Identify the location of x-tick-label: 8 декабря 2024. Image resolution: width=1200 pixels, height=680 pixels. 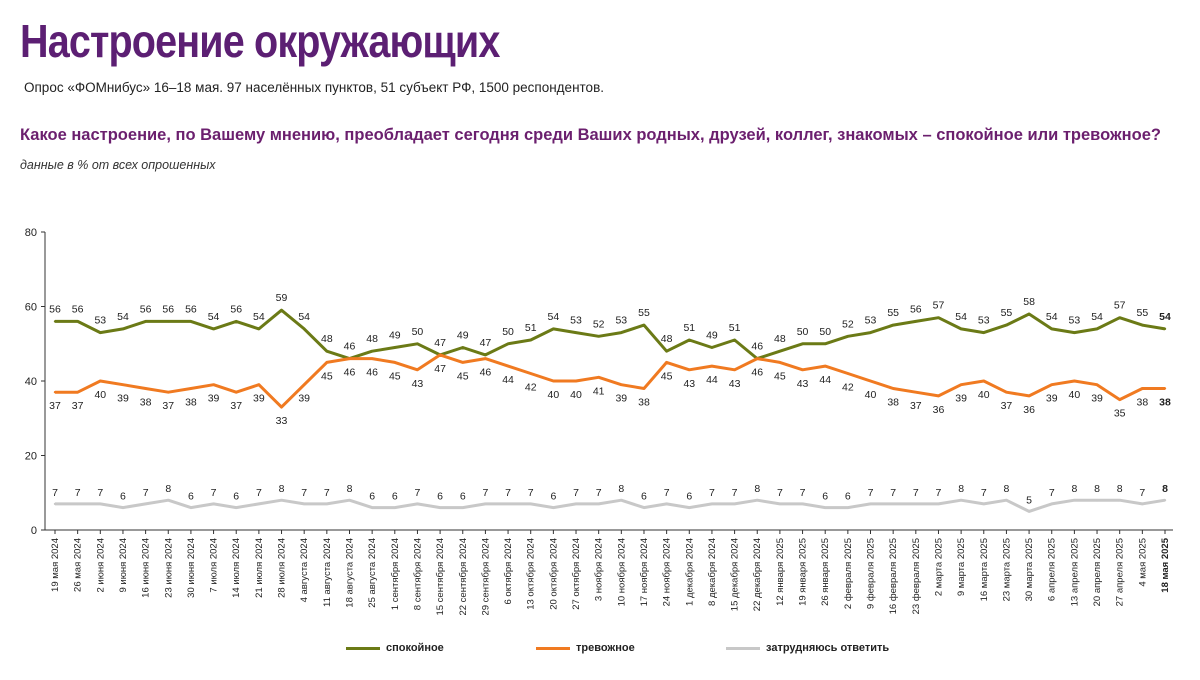
(712, 572).